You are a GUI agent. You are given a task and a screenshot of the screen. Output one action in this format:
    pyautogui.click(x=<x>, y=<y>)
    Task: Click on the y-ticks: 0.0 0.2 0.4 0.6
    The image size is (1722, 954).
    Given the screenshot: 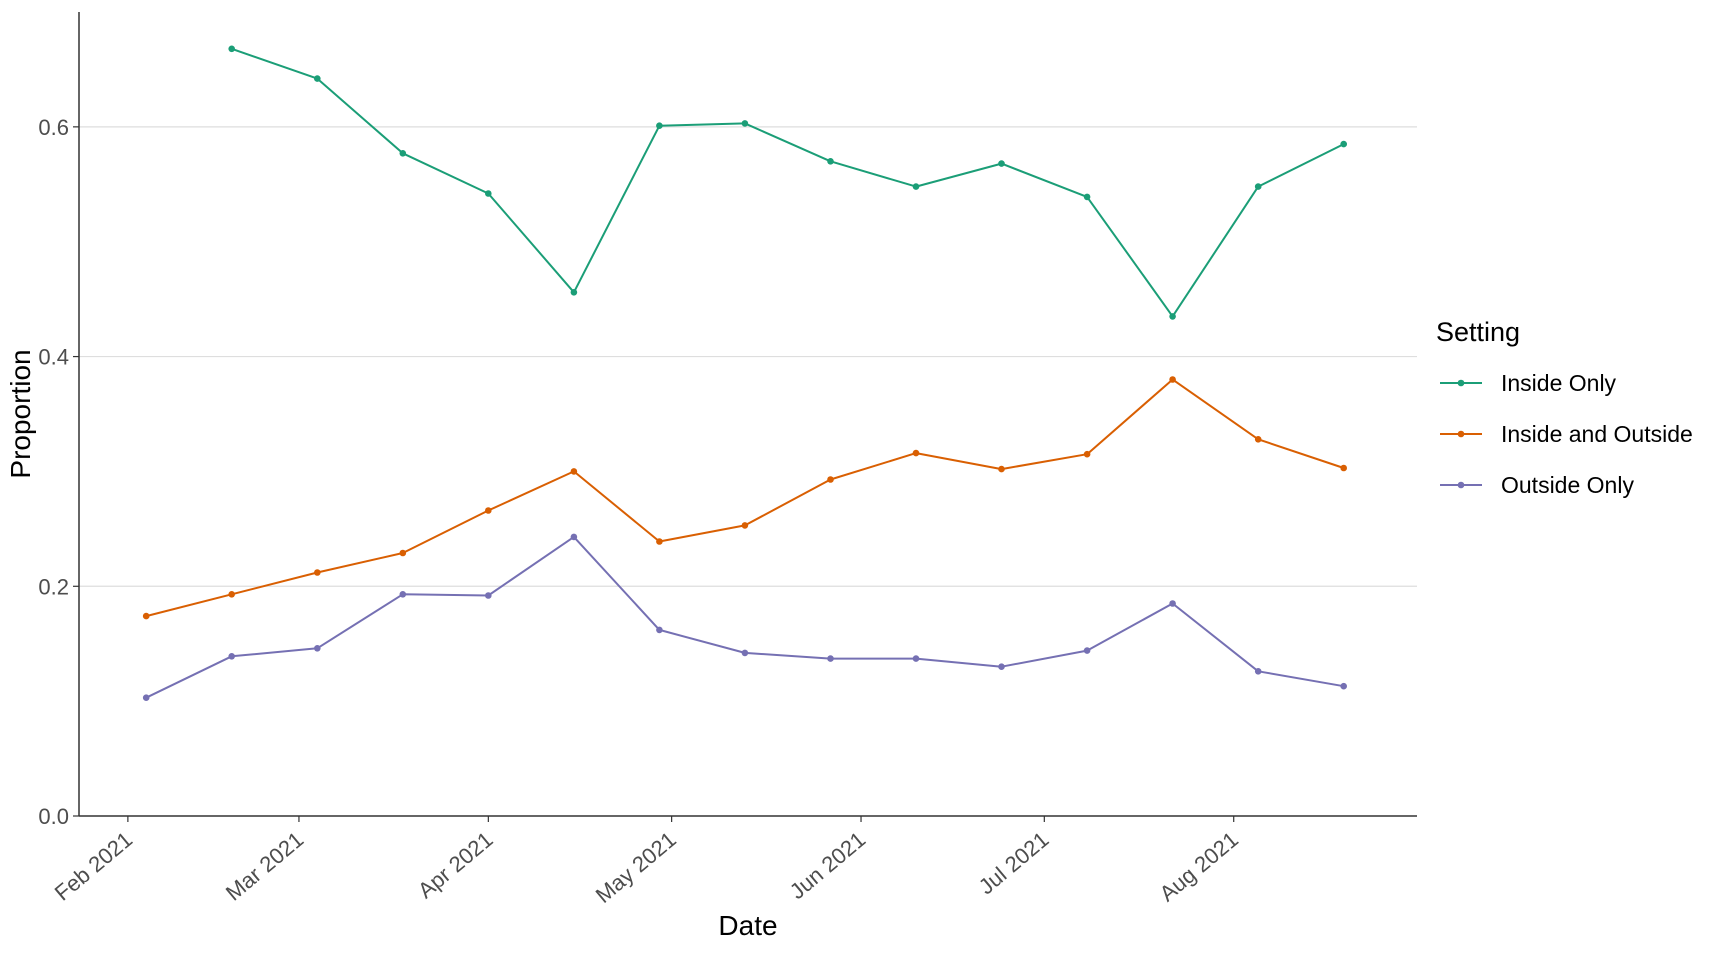 What is the action you would take?
    pyautogui.click(x=58, y=472)
    